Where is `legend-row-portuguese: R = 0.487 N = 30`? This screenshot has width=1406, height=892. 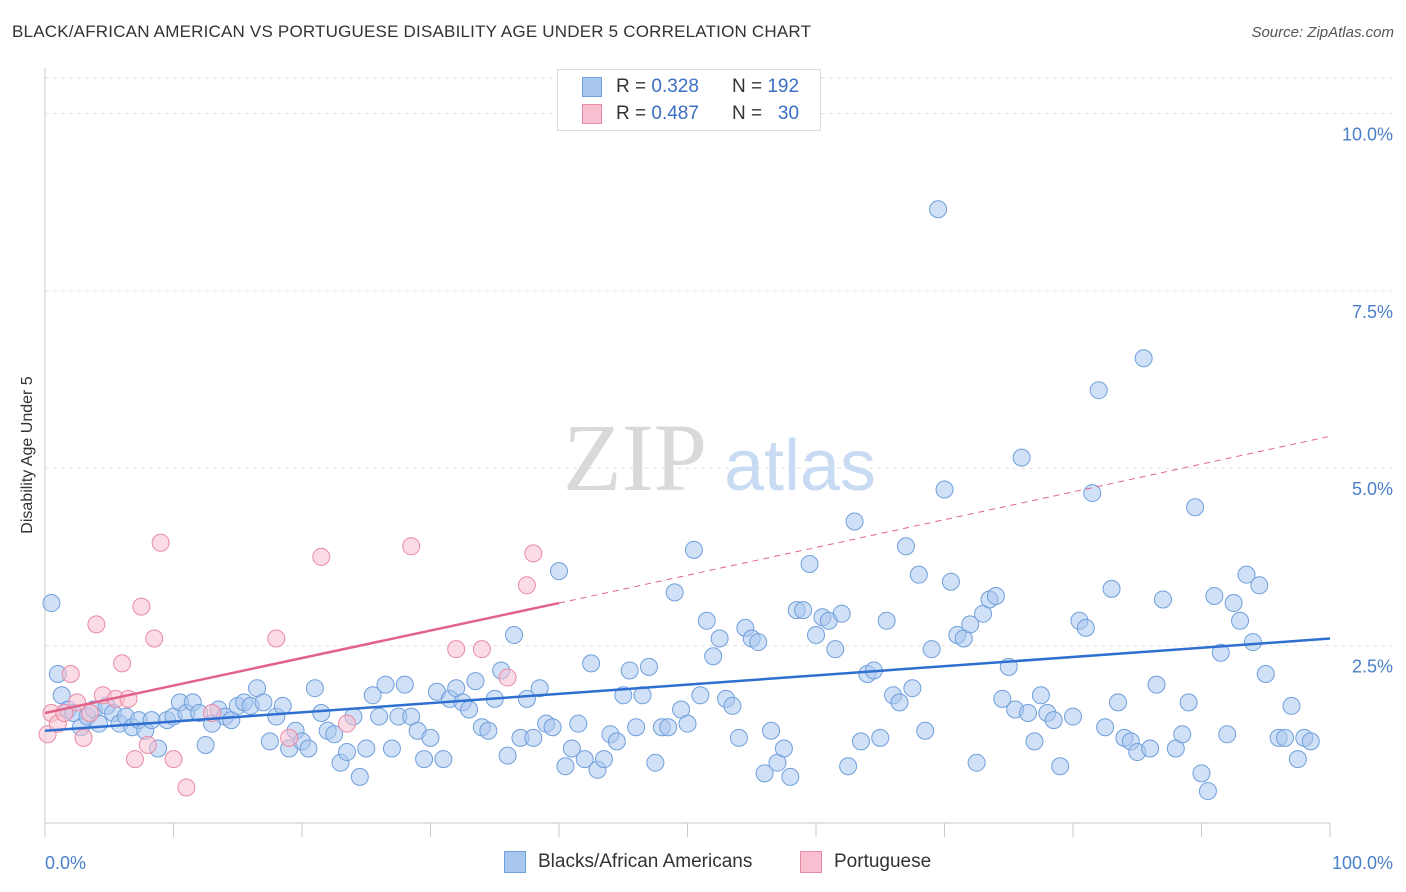 legend-row-portuguese: R = 0.487 N = 30 is located at coordinates (690, 114).